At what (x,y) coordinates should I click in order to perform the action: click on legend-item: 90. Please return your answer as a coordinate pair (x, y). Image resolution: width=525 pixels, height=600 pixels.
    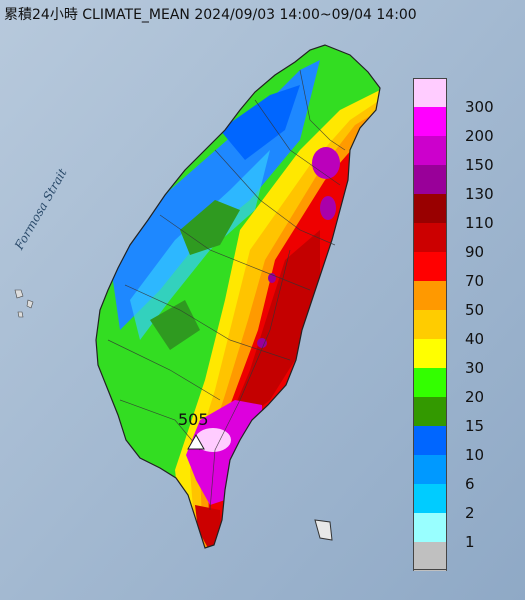
    Looking at the image, I should click on (463, 242).